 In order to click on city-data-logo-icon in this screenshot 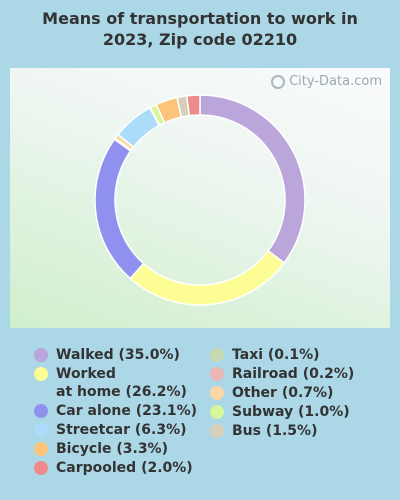, I will do `click(278, 81)`.